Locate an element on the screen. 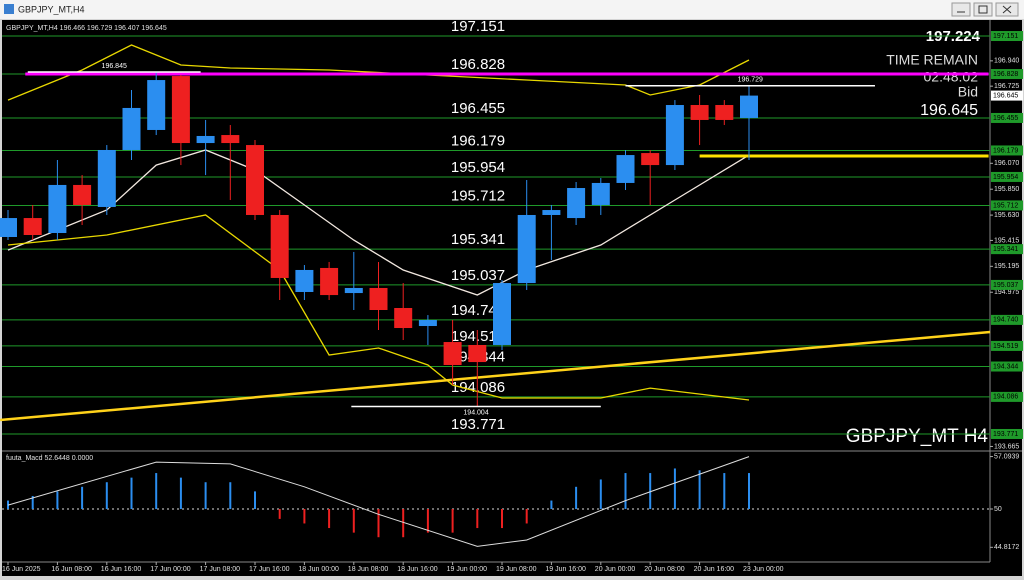  y-tick-label: 195.415 is located at coordinates (1006, 240).